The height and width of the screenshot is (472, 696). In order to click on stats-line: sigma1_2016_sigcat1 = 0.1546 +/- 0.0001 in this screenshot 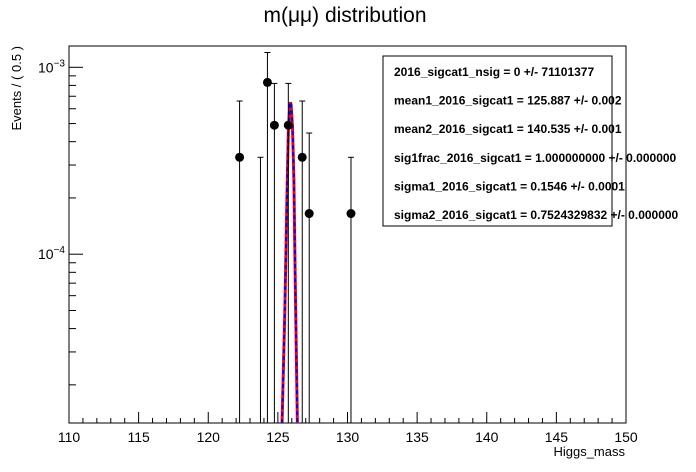, I will do `click(509, 186)`.